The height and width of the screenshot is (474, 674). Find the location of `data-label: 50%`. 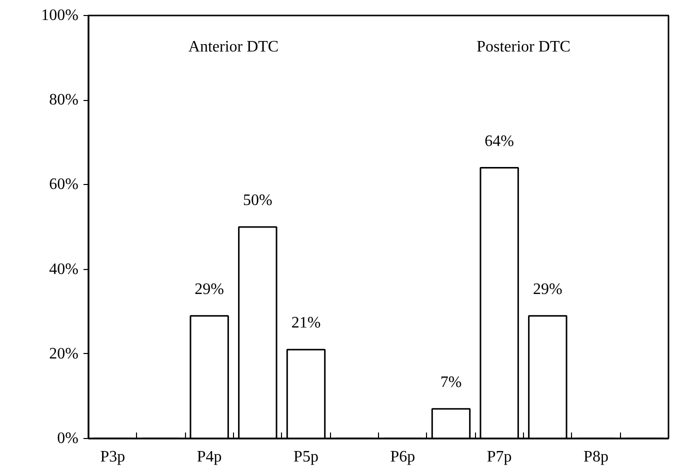

data-label: 50% is located at coordinates (257, 200).